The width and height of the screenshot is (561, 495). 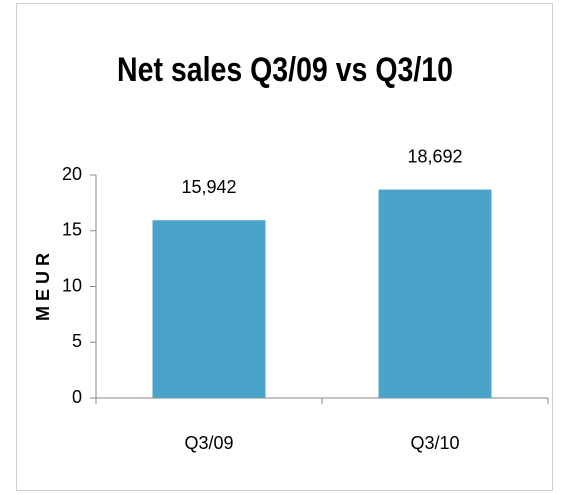 What do you see at coordinates (208, 443) in the screenshot?
I see `x-tick-label: Q3/09` at bounding box center [208, 443].